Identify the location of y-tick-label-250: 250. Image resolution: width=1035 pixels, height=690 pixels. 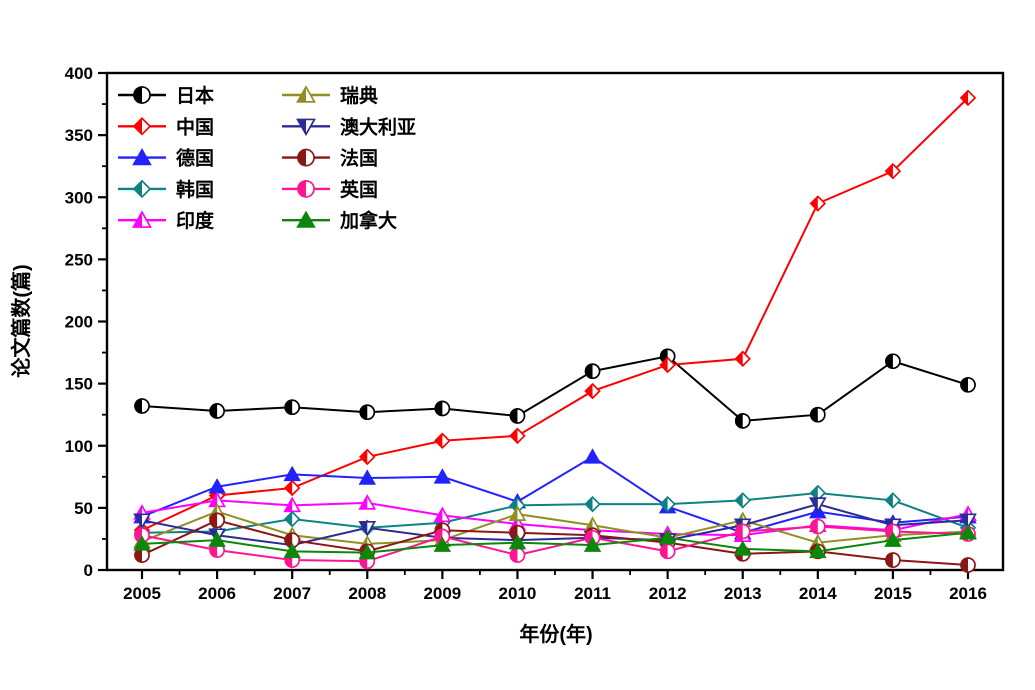
(79, 259).